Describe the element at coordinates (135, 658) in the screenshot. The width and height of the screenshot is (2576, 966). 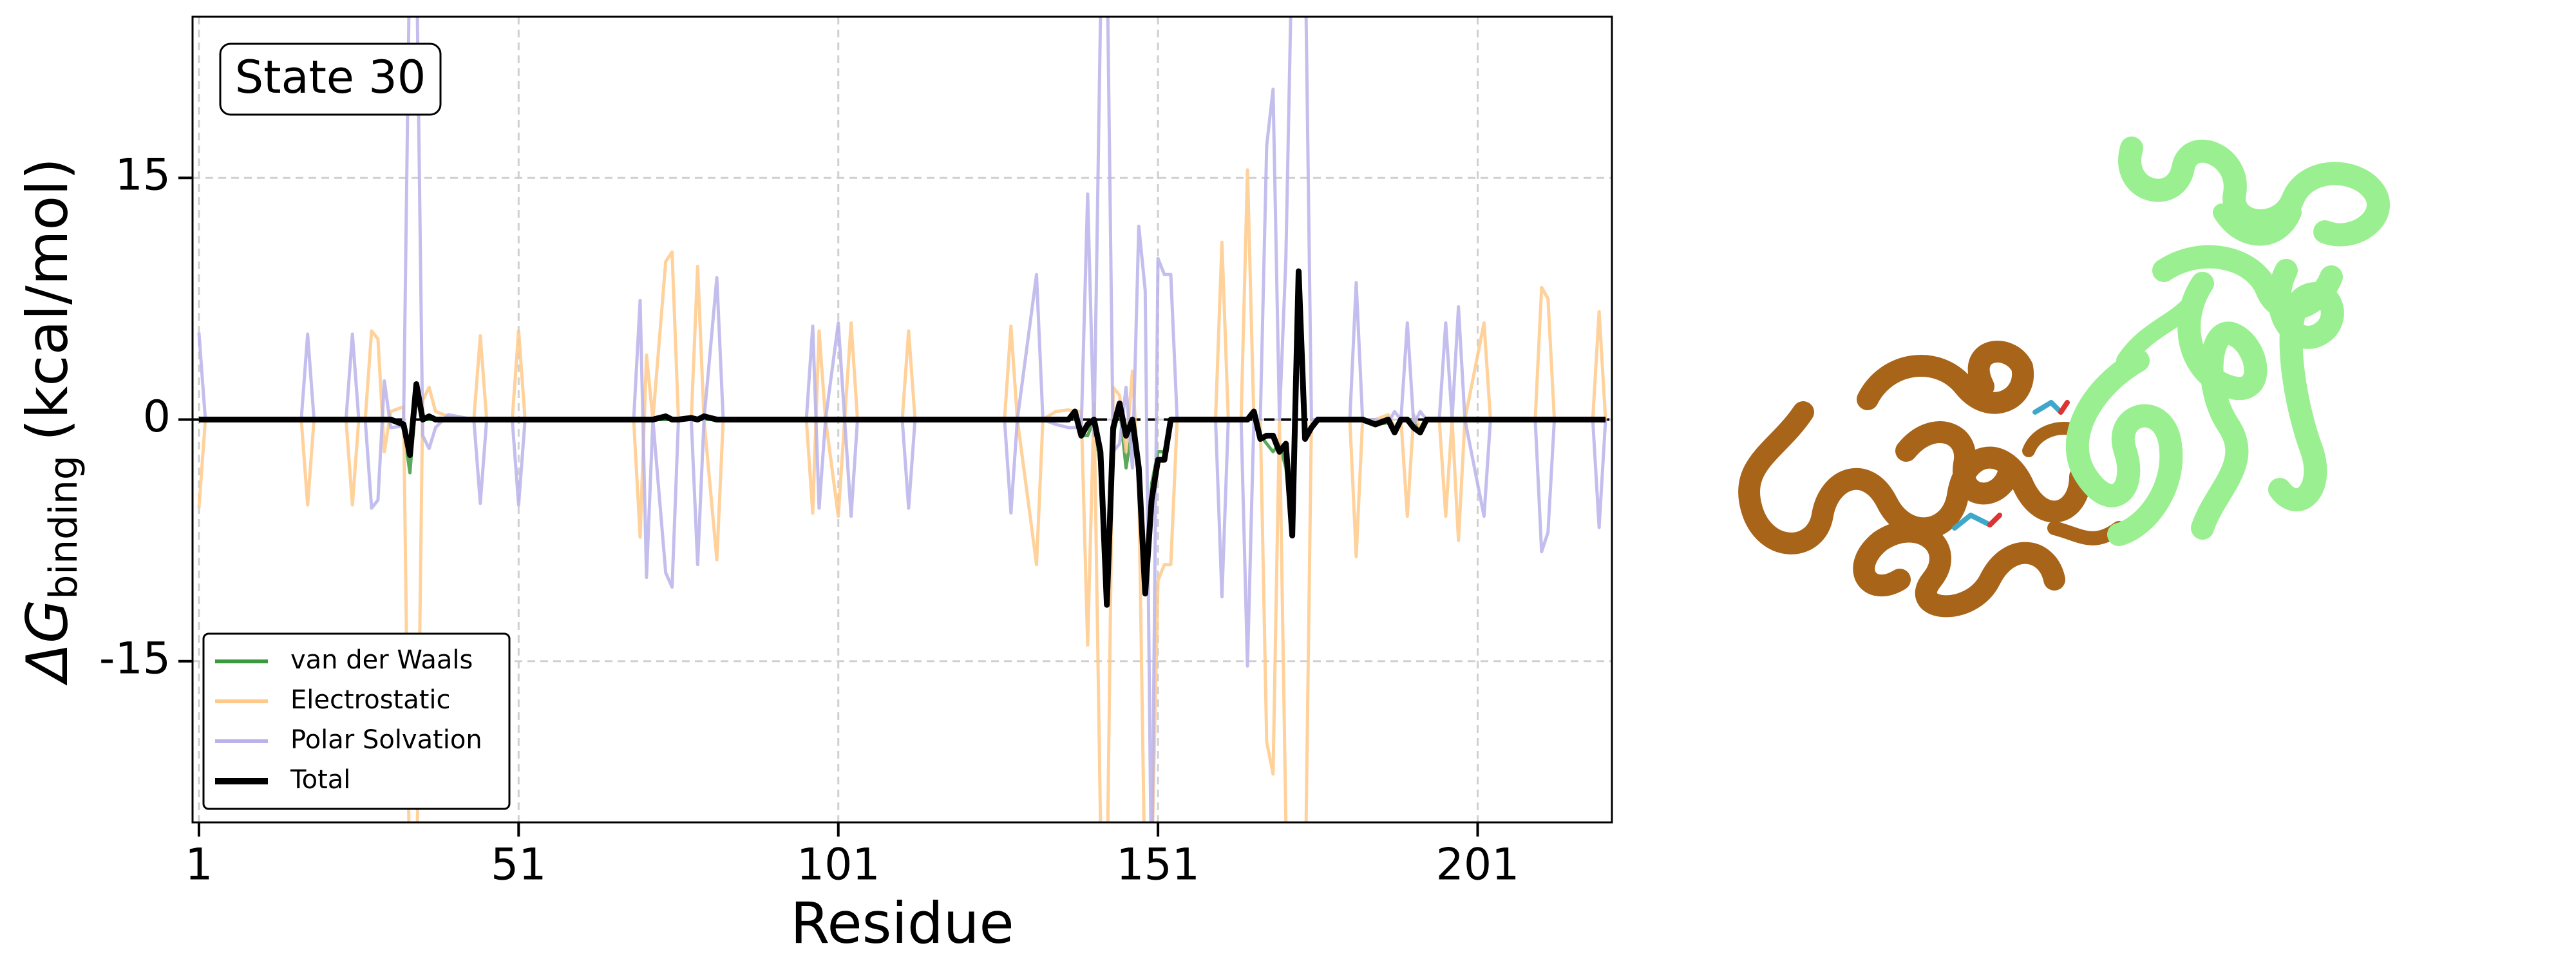
I see `y-tick-label: -15` at that location.